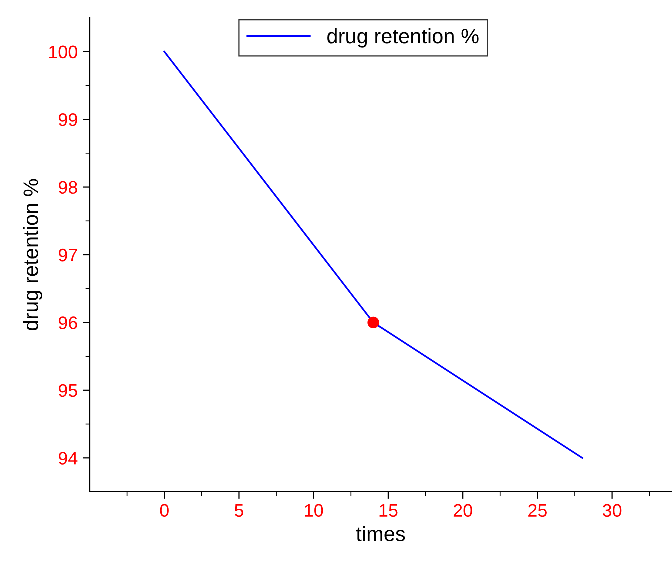 This screenshot has height=561, width=672. I want to click on x-tick-label: 10, so click(314, 511).